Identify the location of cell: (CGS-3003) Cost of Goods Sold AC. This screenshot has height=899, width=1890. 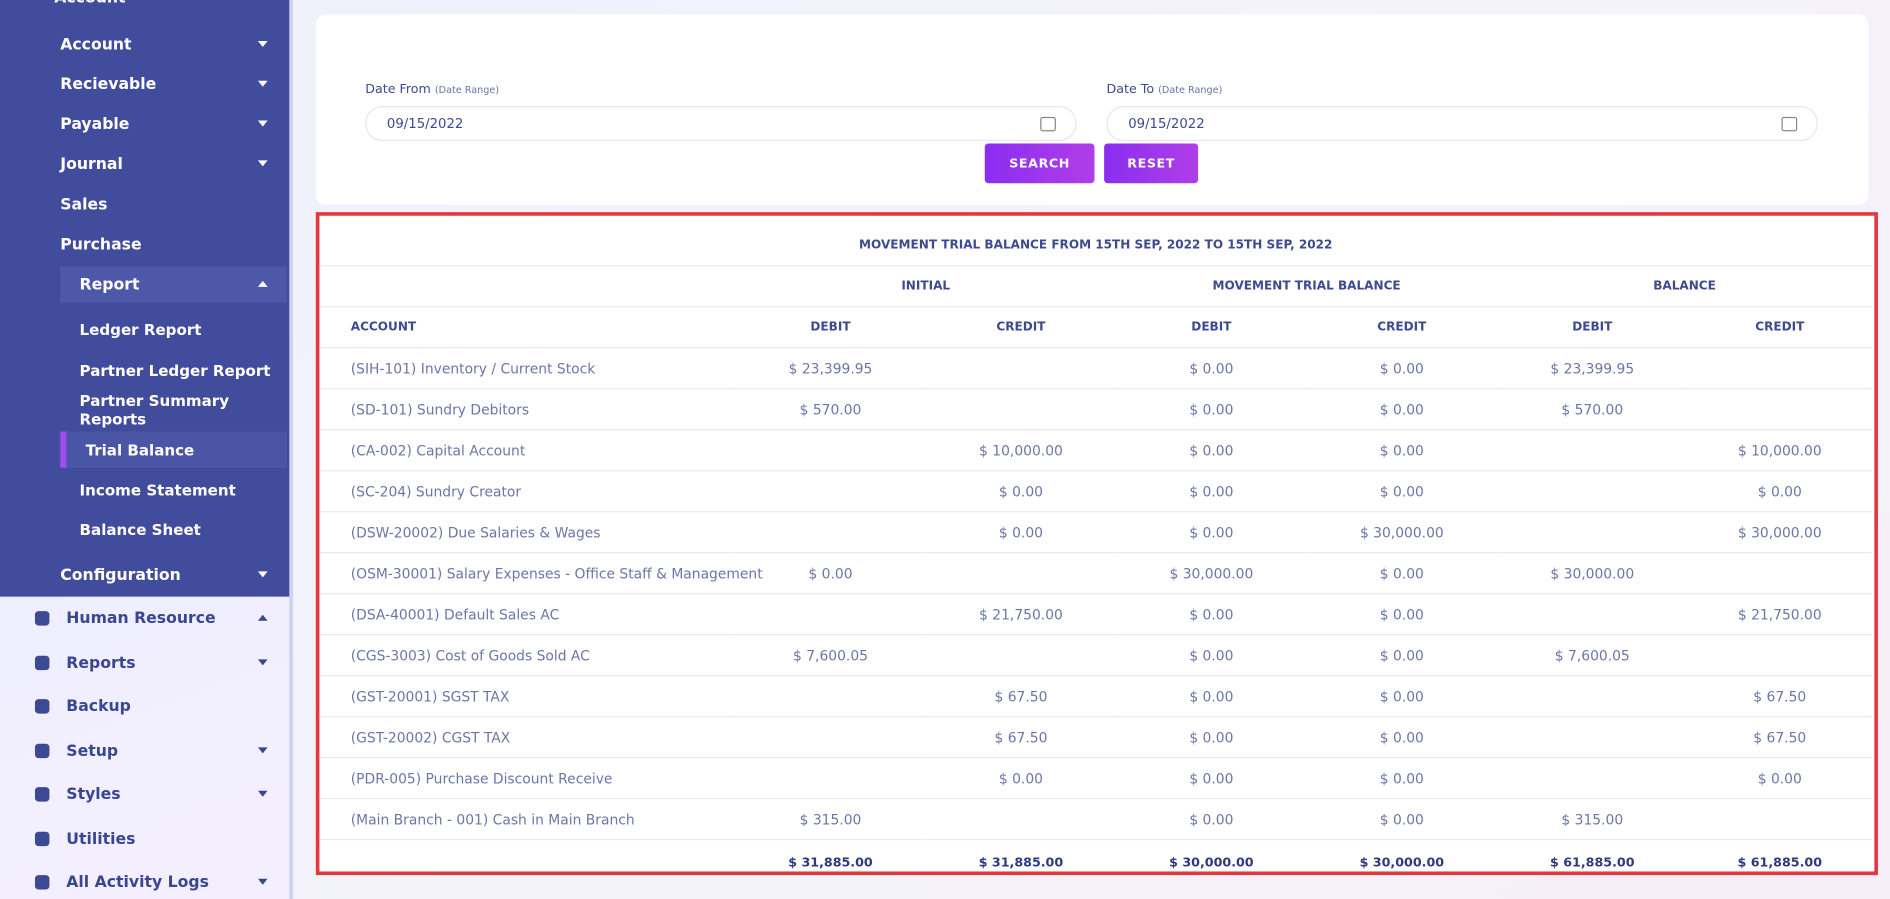
(527, 655).